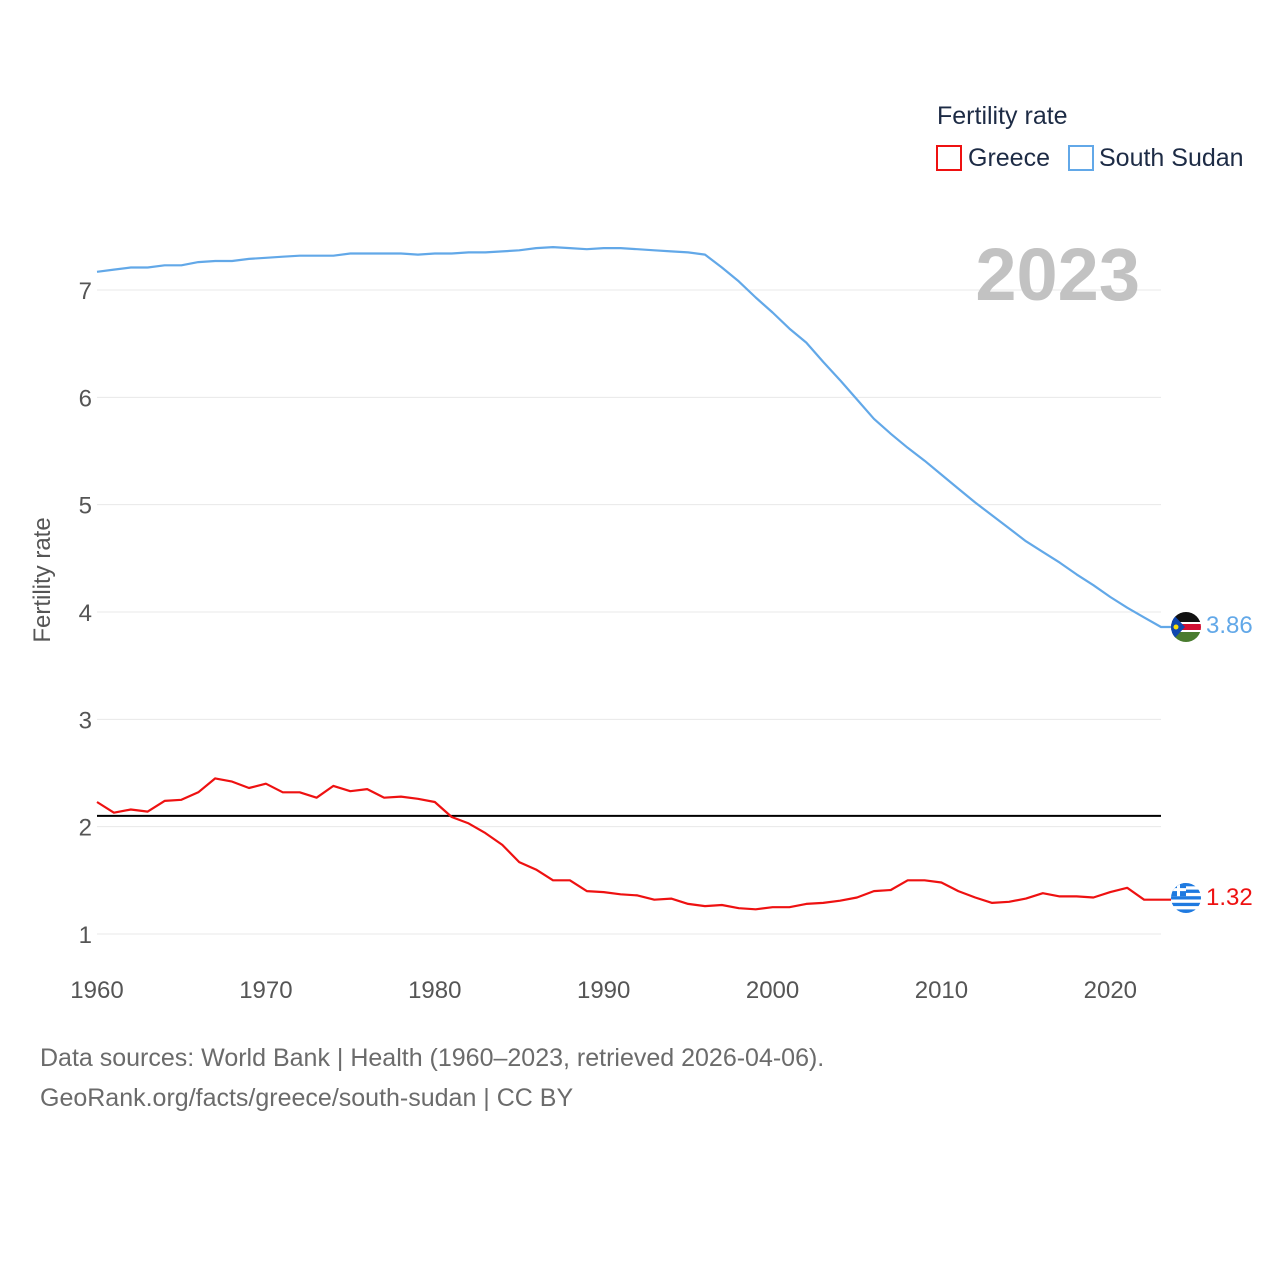 The height and width of the screenshot is (1280, 1280). Describe the element at coordinates (85, 720) in the screenshot. I see `y-tick-label-3: 3` at that location.